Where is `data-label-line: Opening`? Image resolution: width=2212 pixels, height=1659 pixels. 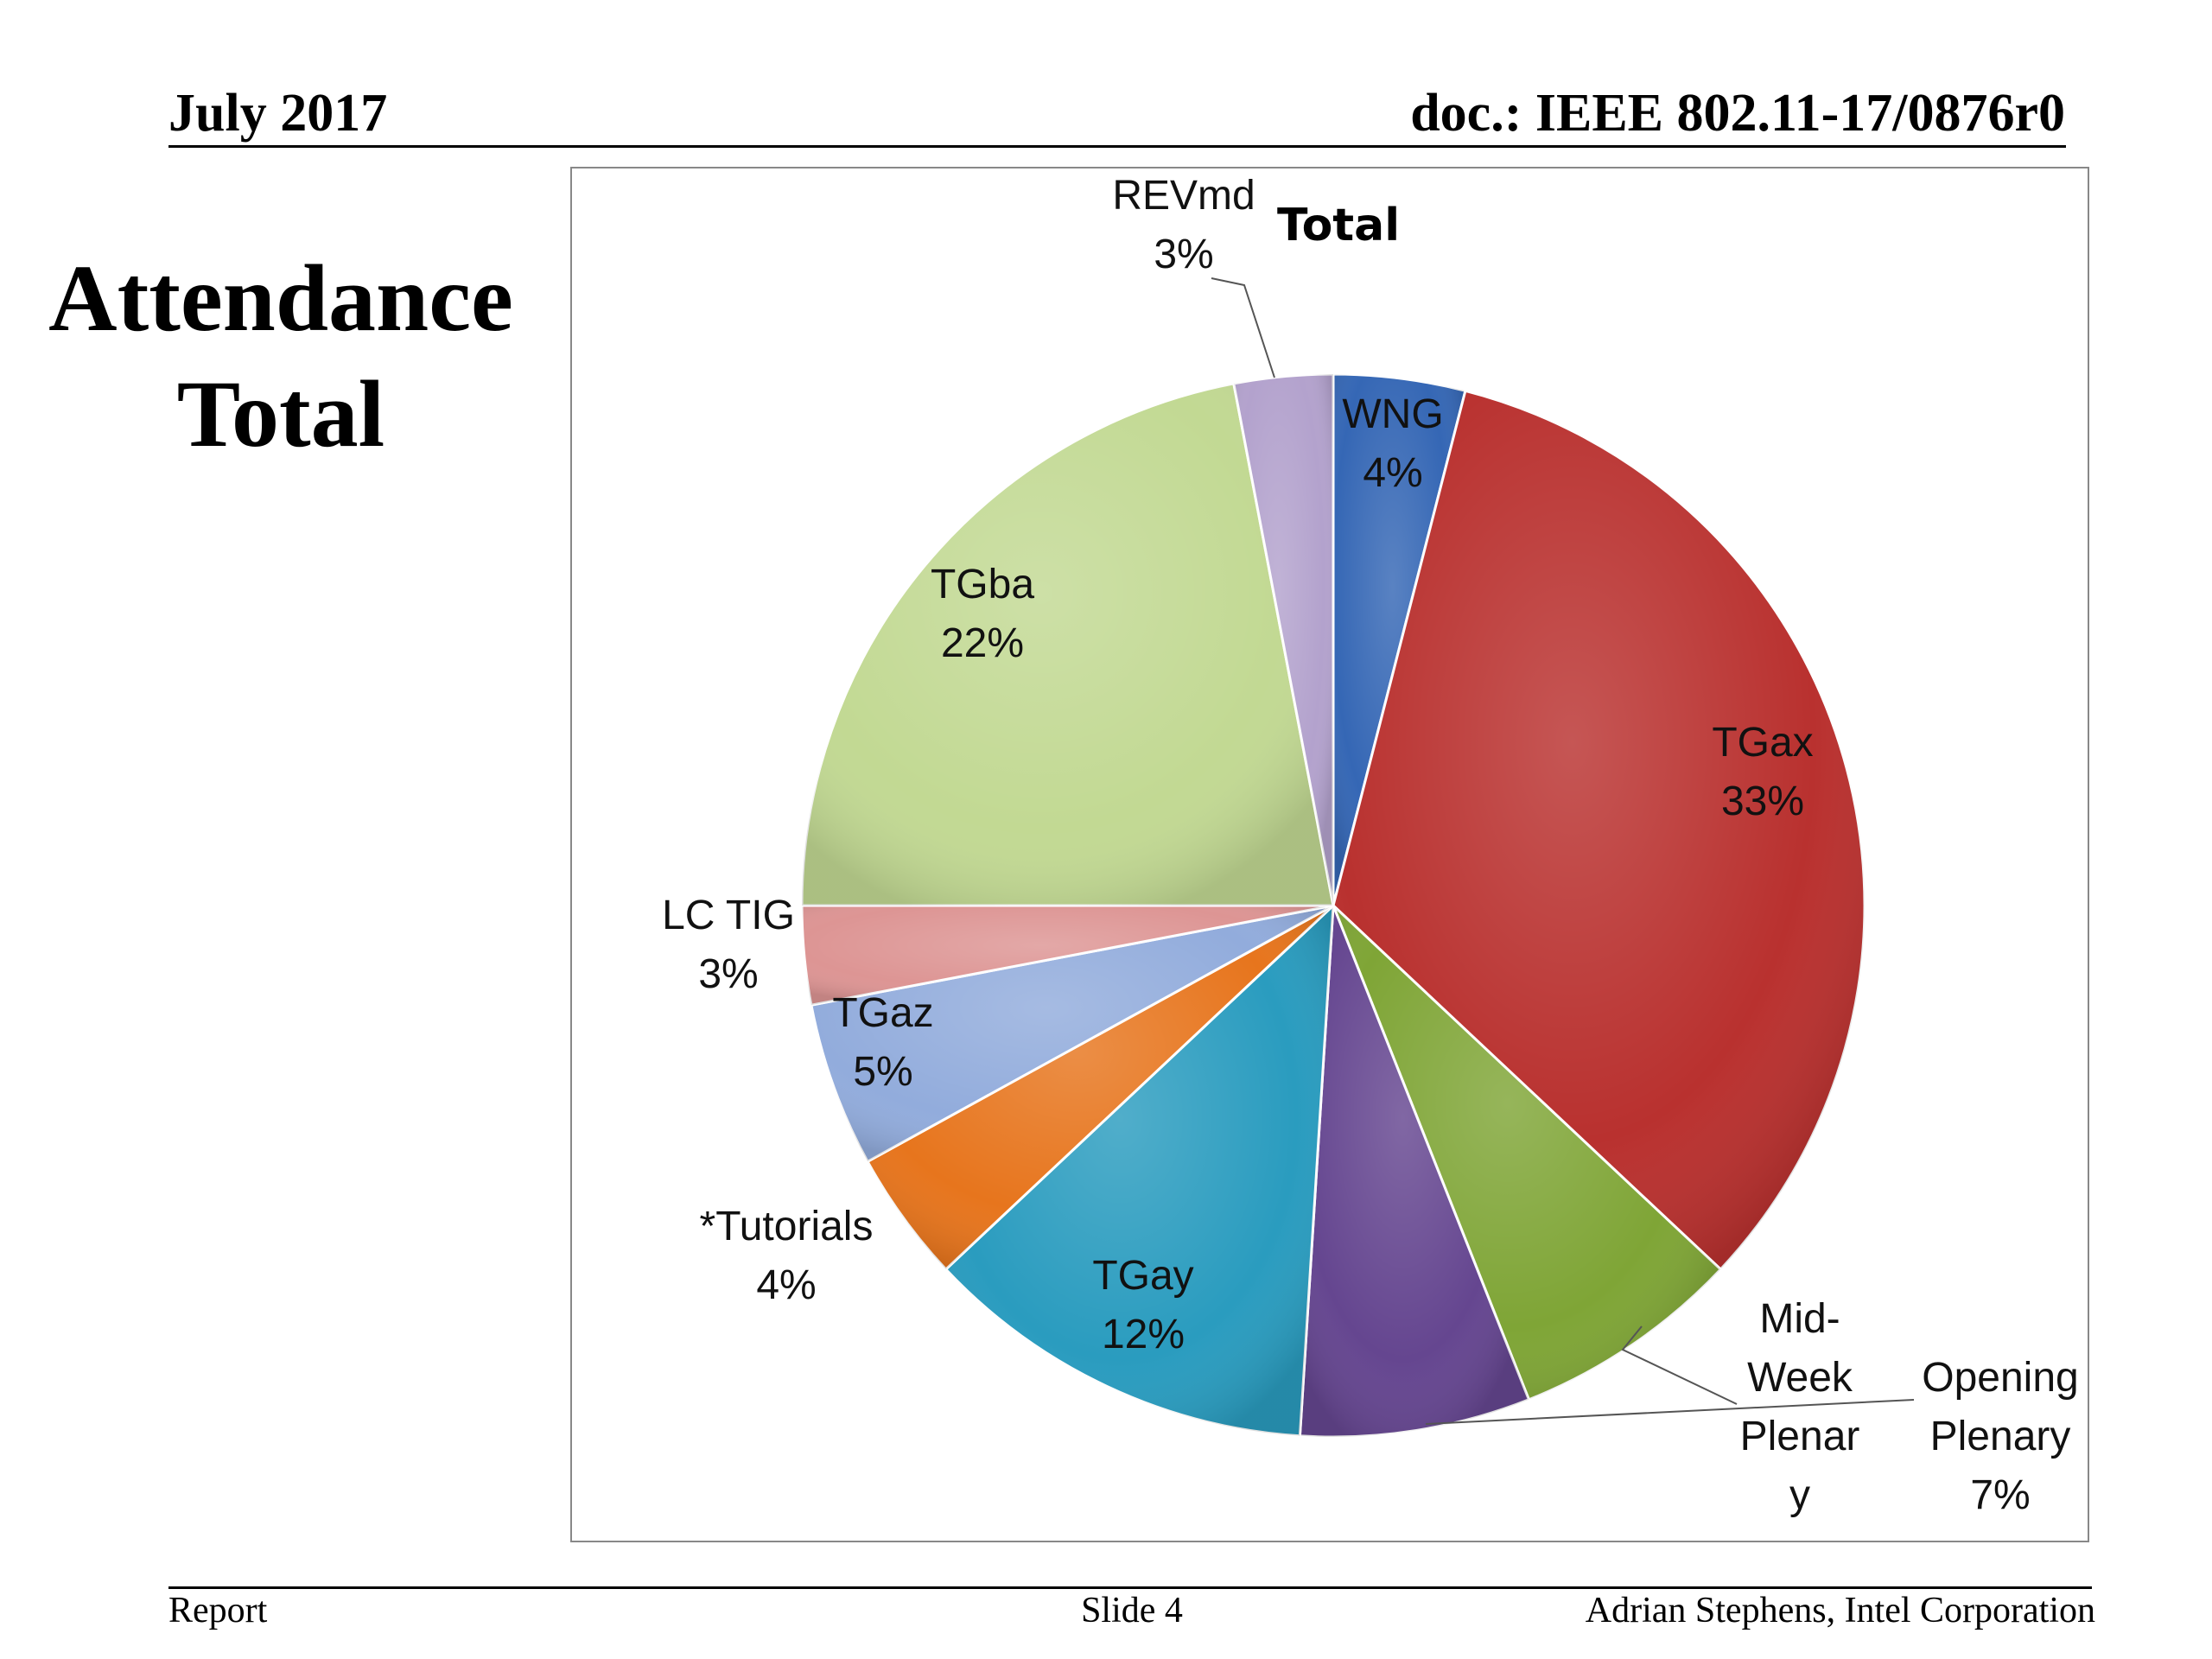 data-label-line: Opening is located at coordinates (2000, 1378).